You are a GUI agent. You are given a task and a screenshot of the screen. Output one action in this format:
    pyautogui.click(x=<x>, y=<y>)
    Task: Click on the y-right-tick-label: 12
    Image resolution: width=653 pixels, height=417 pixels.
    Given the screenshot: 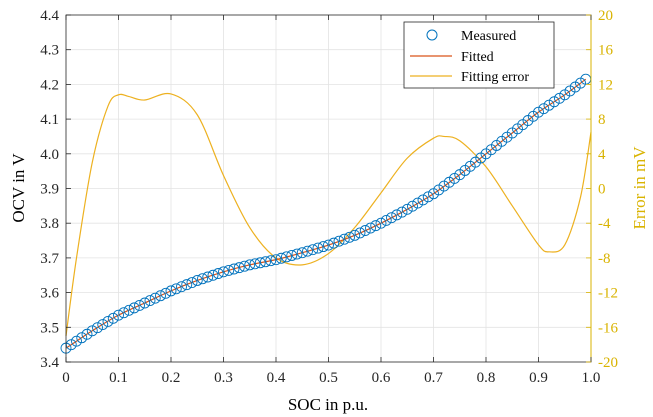 What is the action you would take?
    pyautogui.click(x=605, y=85)
    